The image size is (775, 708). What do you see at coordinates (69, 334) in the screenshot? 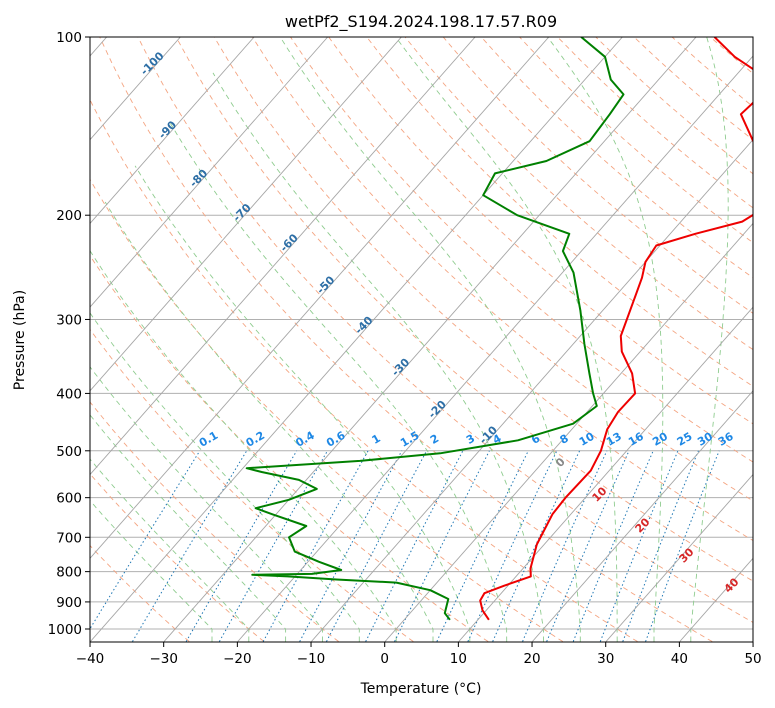
I see `y-axis: 100 200 300 400 500 600 700 800 900 1000` at bounding box center [69, 334].